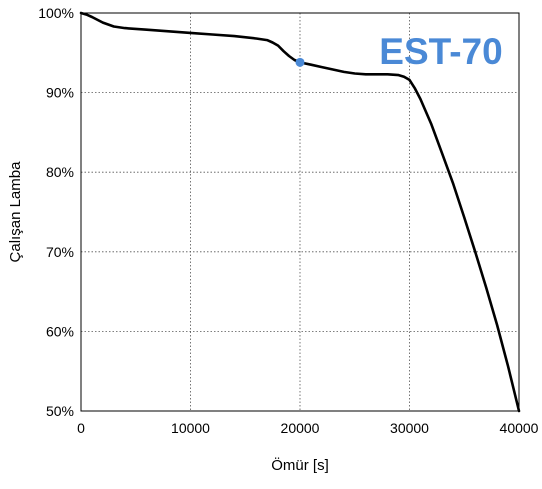 This screenshot has width=542, height=489. Describe the element at coordinates (60, 411) in the screenshot. I see `y-tick-label: 50%` at that location.